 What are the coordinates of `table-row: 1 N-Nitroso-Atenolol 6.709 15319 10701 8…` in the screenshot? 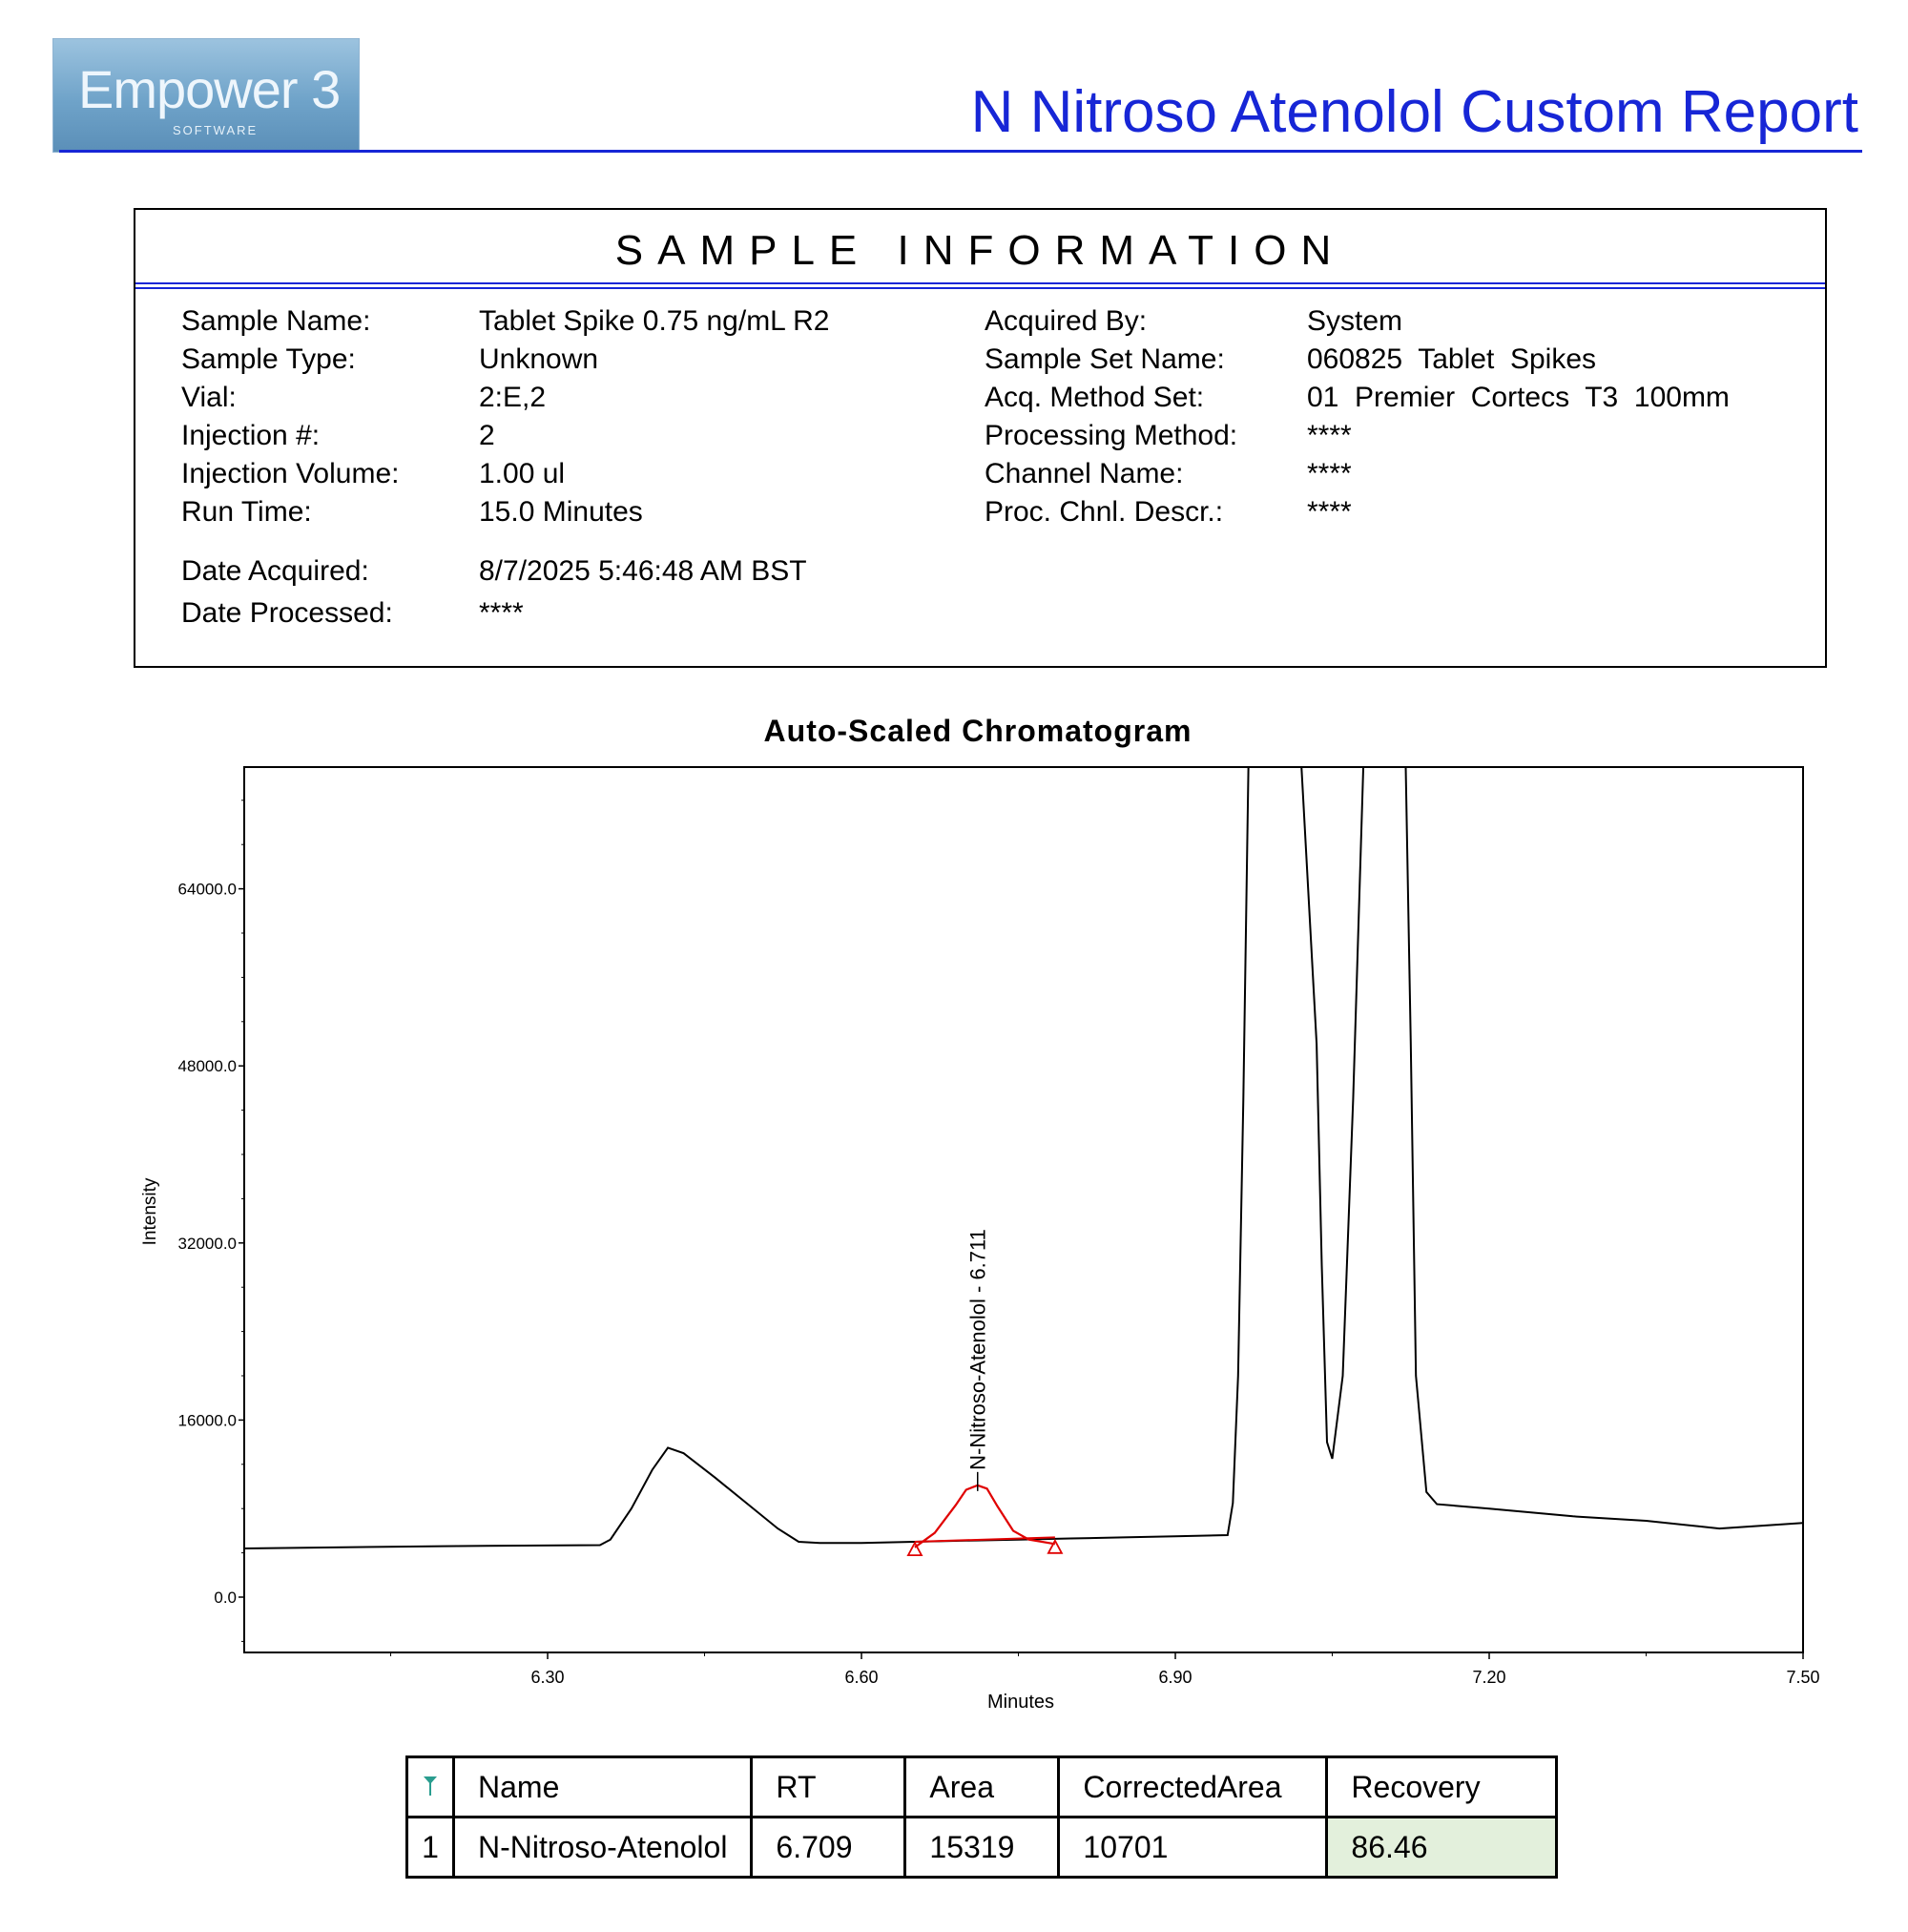 It's located at (982, 1847).